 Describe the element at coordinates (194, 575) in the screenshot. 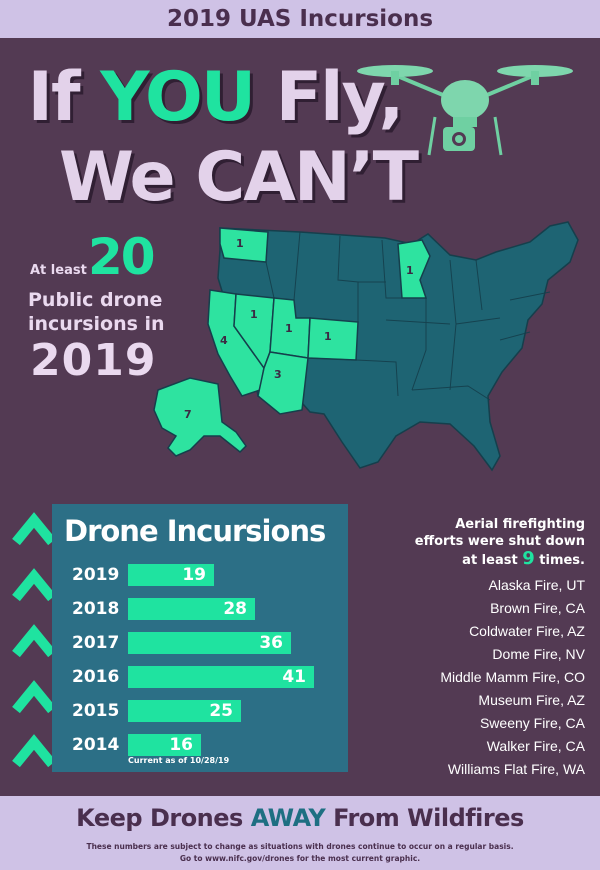

I see `bar-value-label: 19` at that location.